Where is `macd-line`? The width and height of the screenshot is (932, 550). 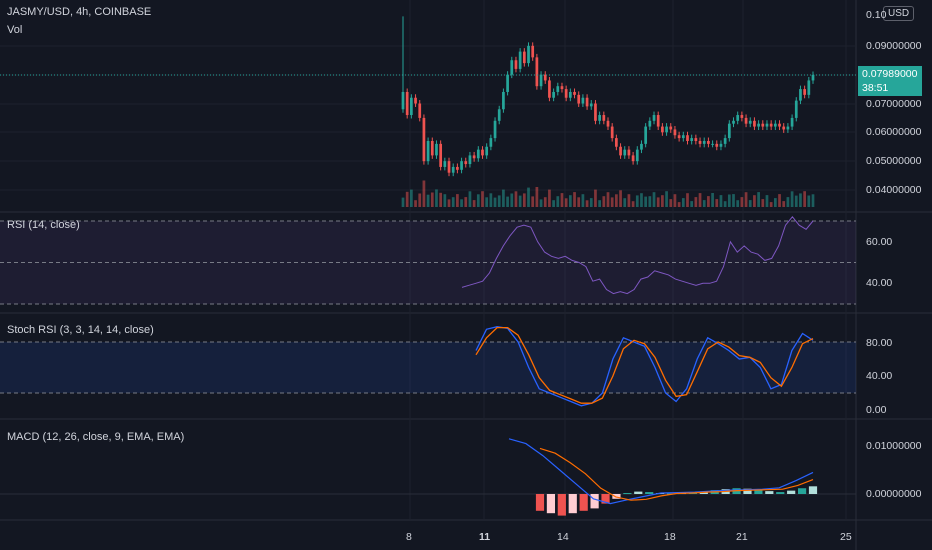
macd-line is located at coordinates (661, 471).